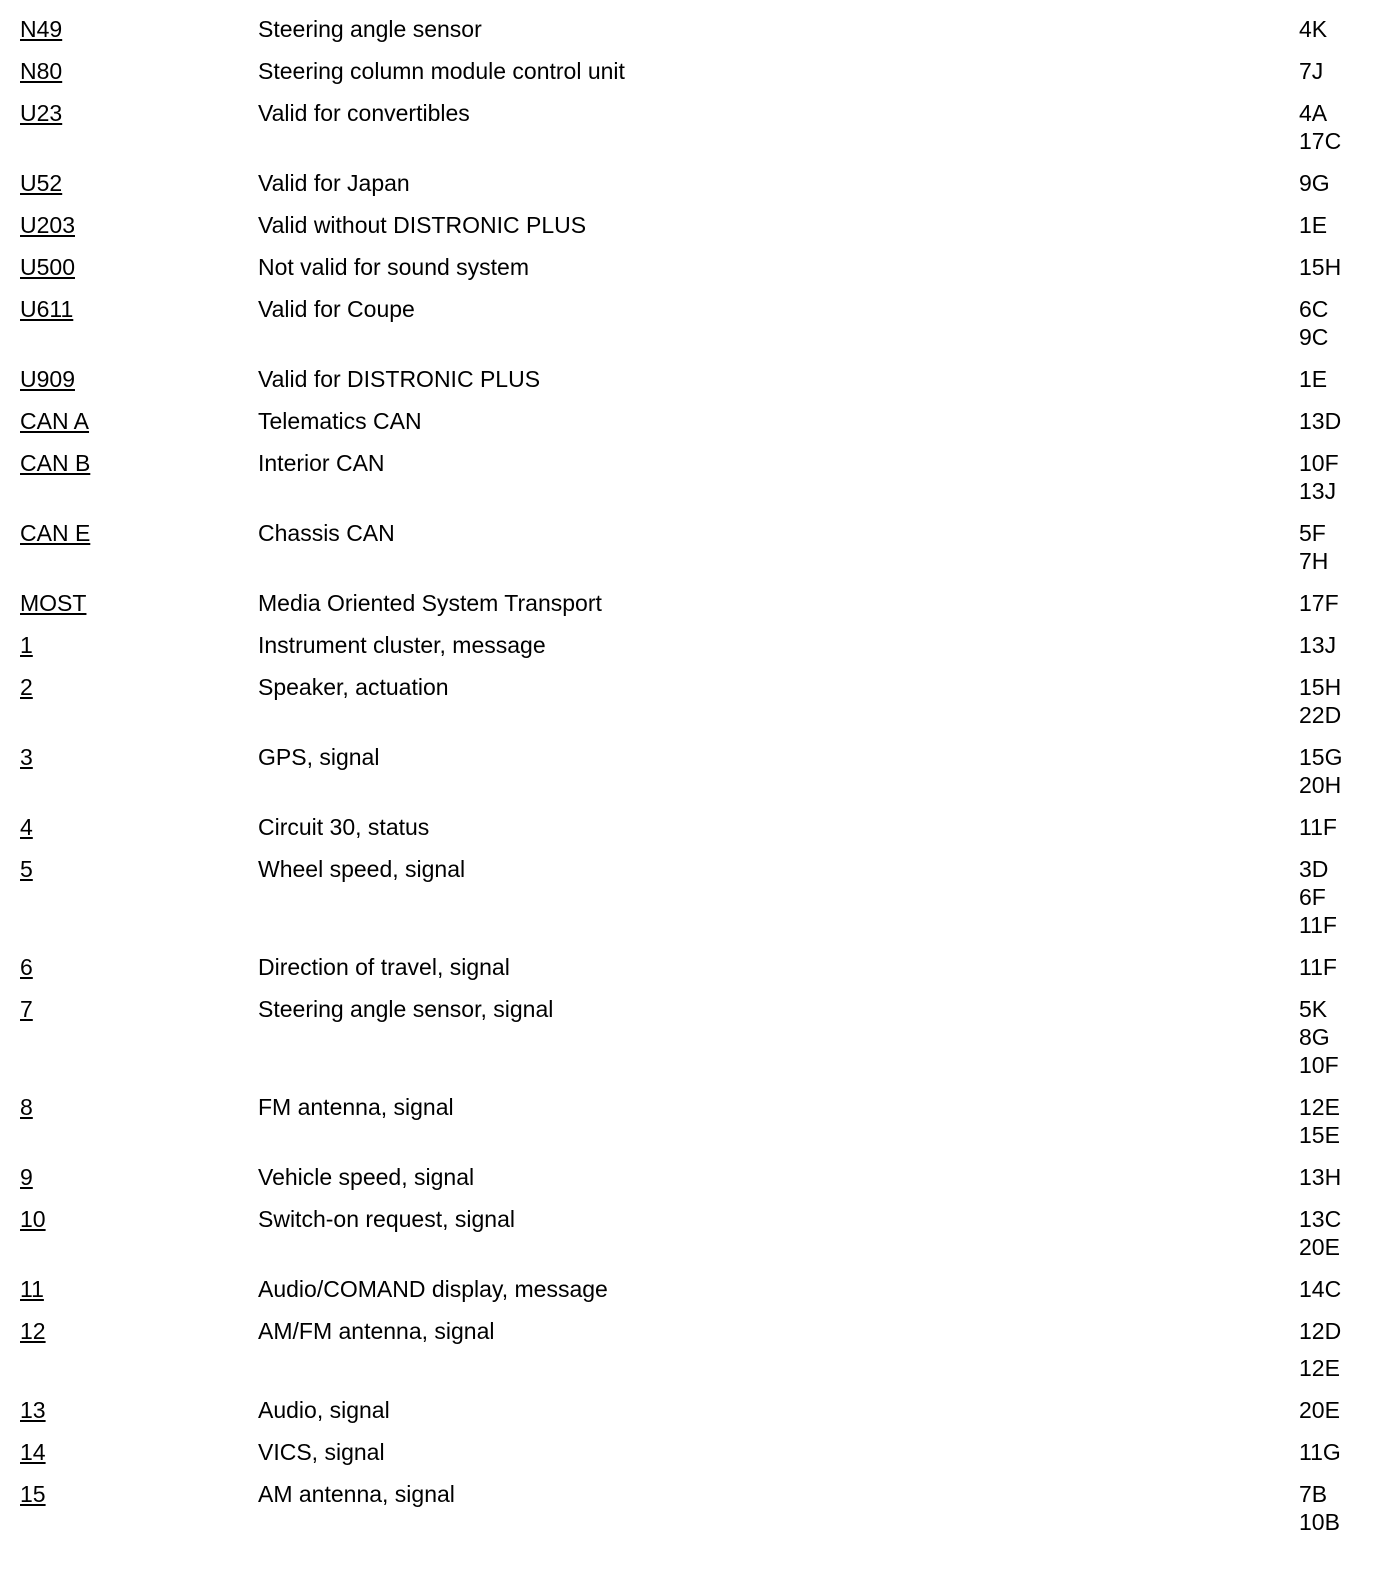 The width and height of the screenshot is (1392, 1578). Describe the element at coordinates (33, 1410) in the screenshot. I see `code-link: 13` at that location.